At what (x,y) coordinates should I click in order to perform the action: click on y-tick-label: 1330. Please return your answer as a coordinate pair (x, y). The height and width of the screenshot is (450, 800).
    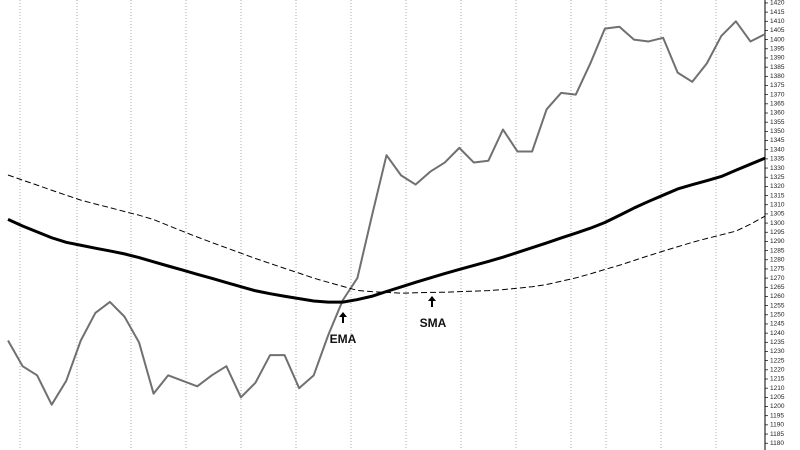
    Looking at the image, I should click on (777, 168).